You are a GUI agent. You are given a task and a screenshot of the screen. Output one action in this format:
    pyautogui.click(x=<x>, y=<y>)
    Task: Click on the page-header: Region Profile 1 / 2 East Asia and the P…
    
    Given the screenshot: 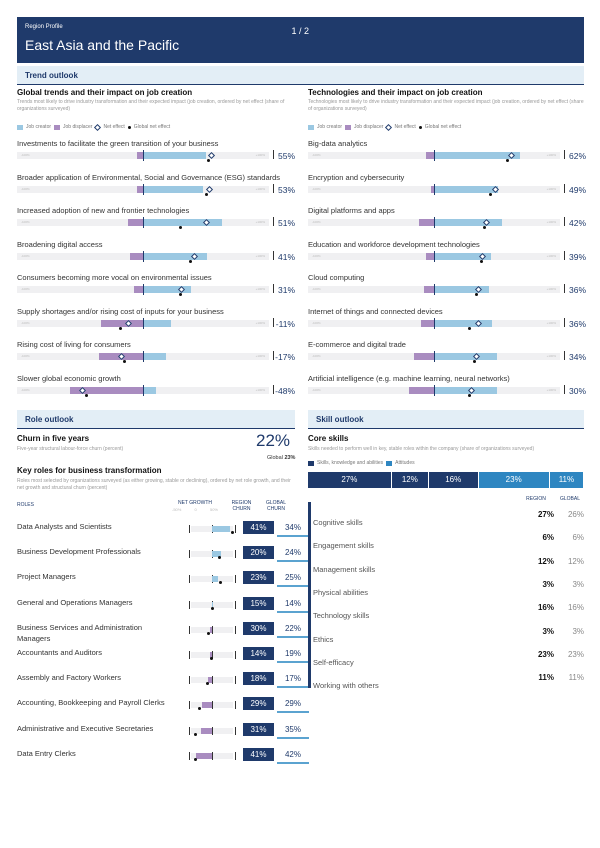 What is the action you would take?
    pyautogui.click(x=300, y=40)
    